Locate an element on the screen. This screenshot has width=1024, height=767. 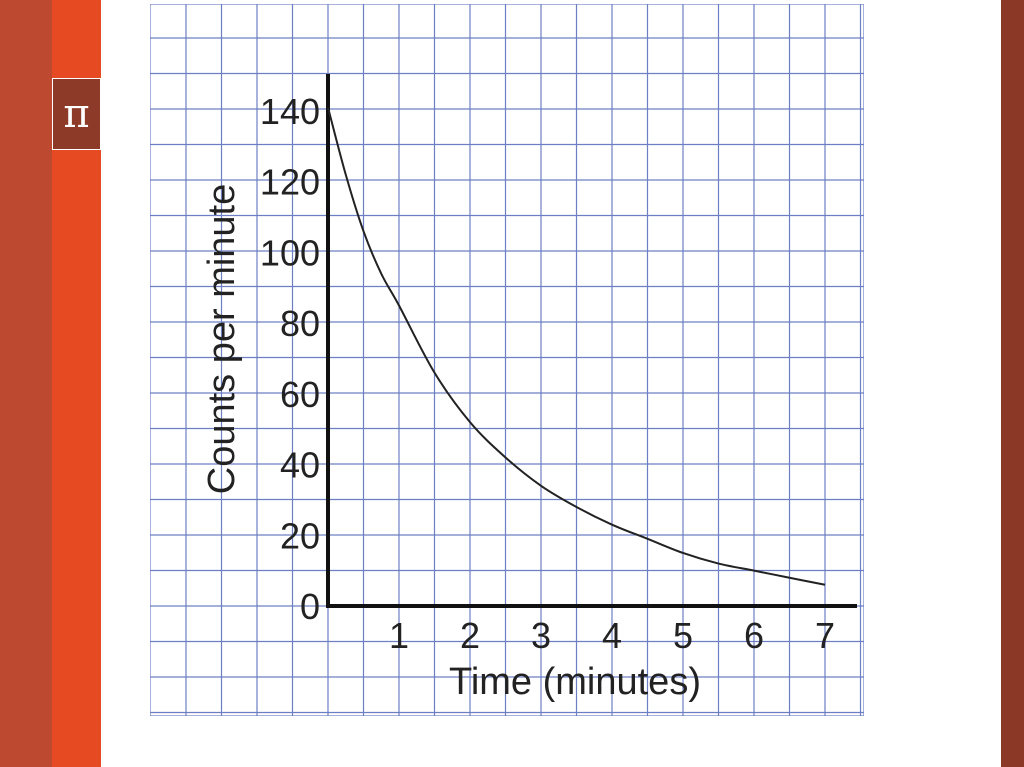
x-tick-labels: 1 2 3 4 5 6 7 is located at coordinates (612, 635).